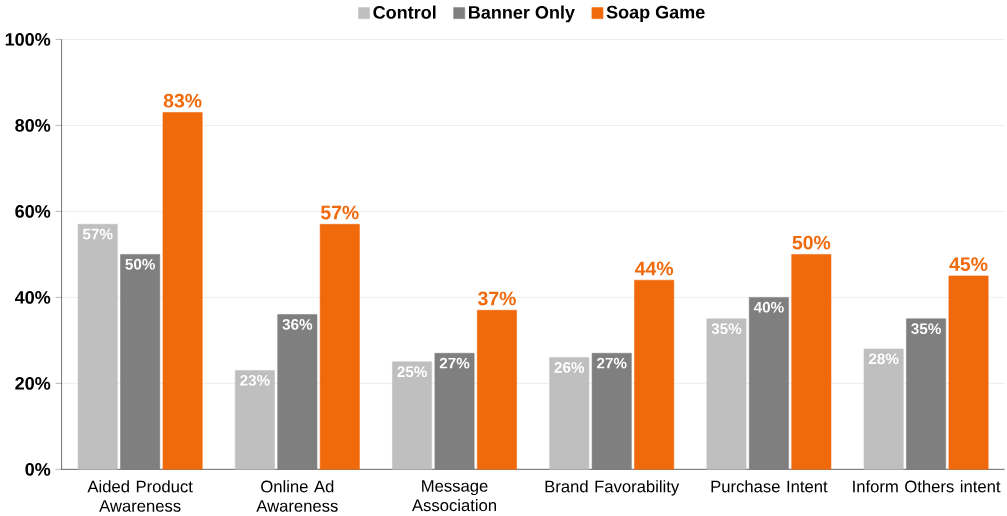  I want to click on x-tick-label: Message Association, so click(454, 495).